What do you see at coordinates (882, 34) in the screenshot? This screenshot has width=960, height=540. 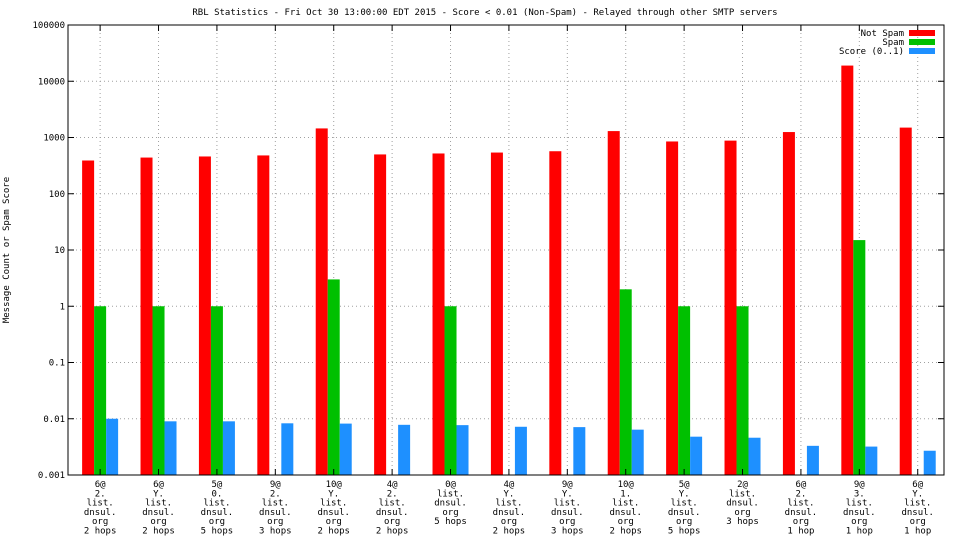 I see `legend-label: Not Spam` at bounding box center [882, 34].